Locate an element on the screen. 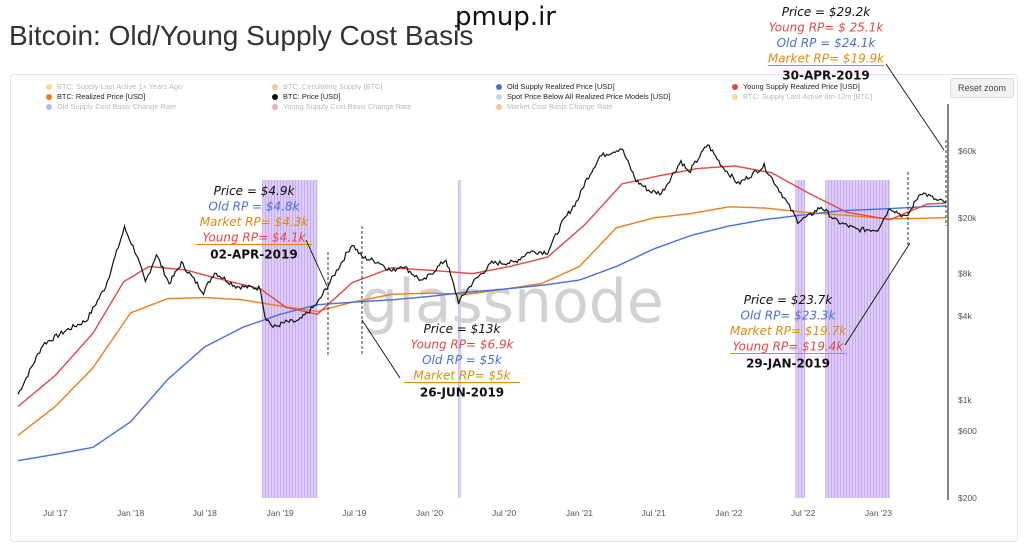 The width and height of the screenshot is (1024, 544). legend-item: BTC: Circulating Supply [BTC] is located at coordinates (327, 86).